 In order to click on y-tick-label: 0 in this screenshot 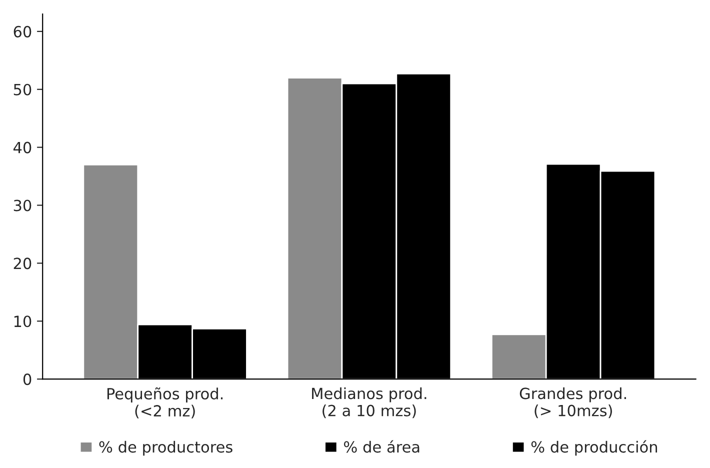, I will do `click(27, 380)`.